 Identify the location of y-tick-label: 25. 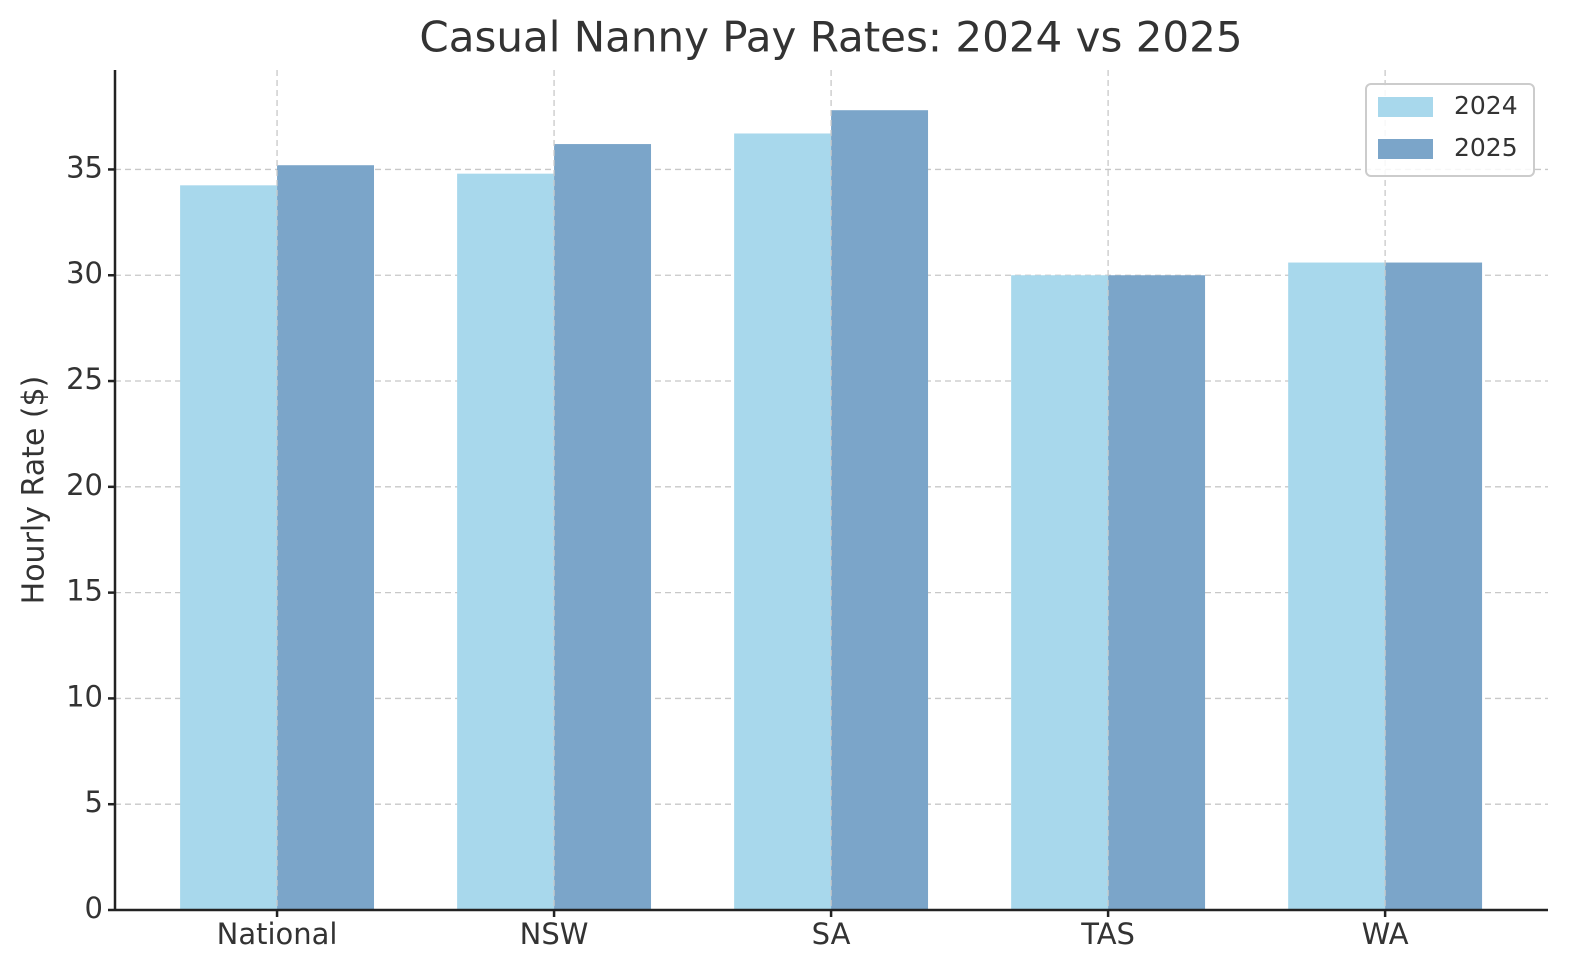
(84, 379).